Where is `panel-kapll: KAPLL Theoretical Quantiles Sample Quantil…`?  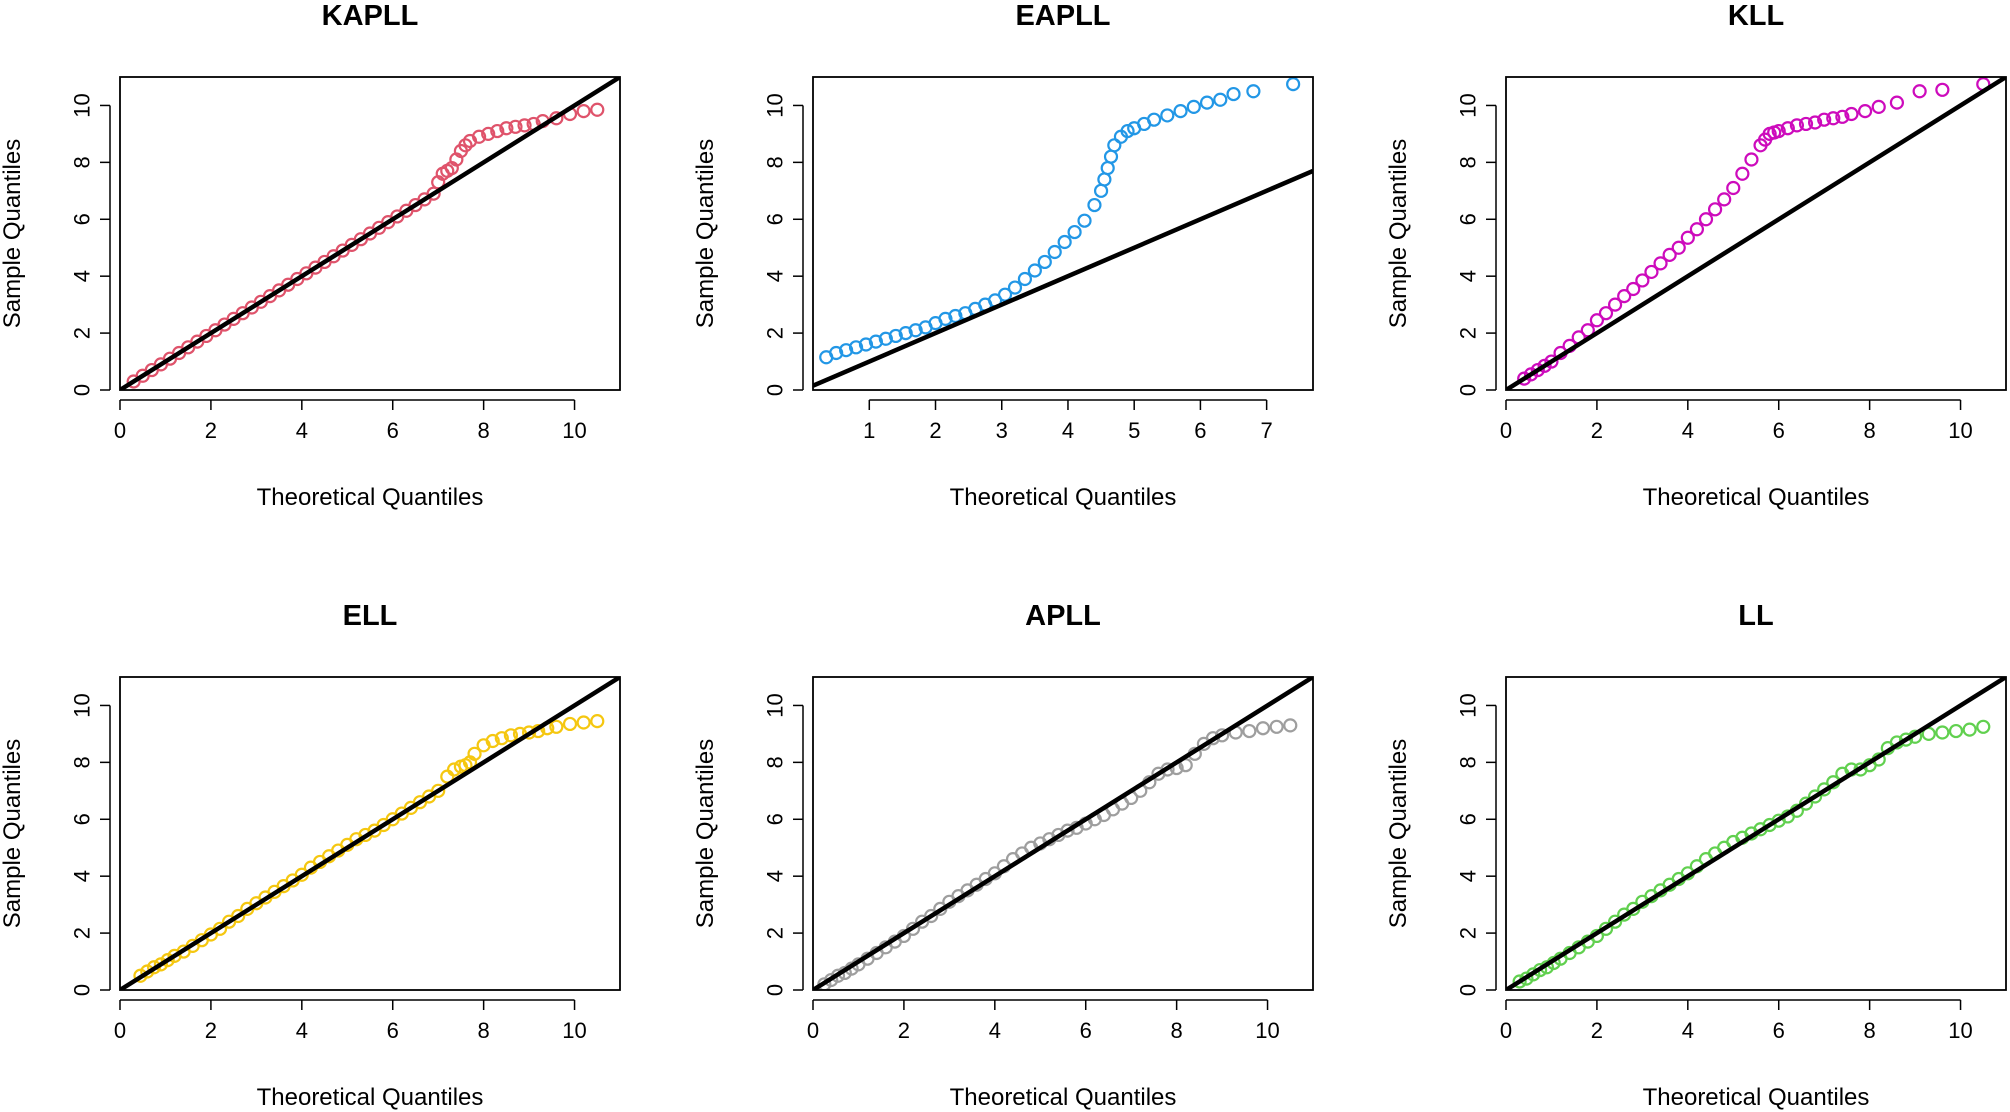 panel-kapll: KAPLL Theoretical Quantiles Sample Quantil… is located at coordinates (310, 255).